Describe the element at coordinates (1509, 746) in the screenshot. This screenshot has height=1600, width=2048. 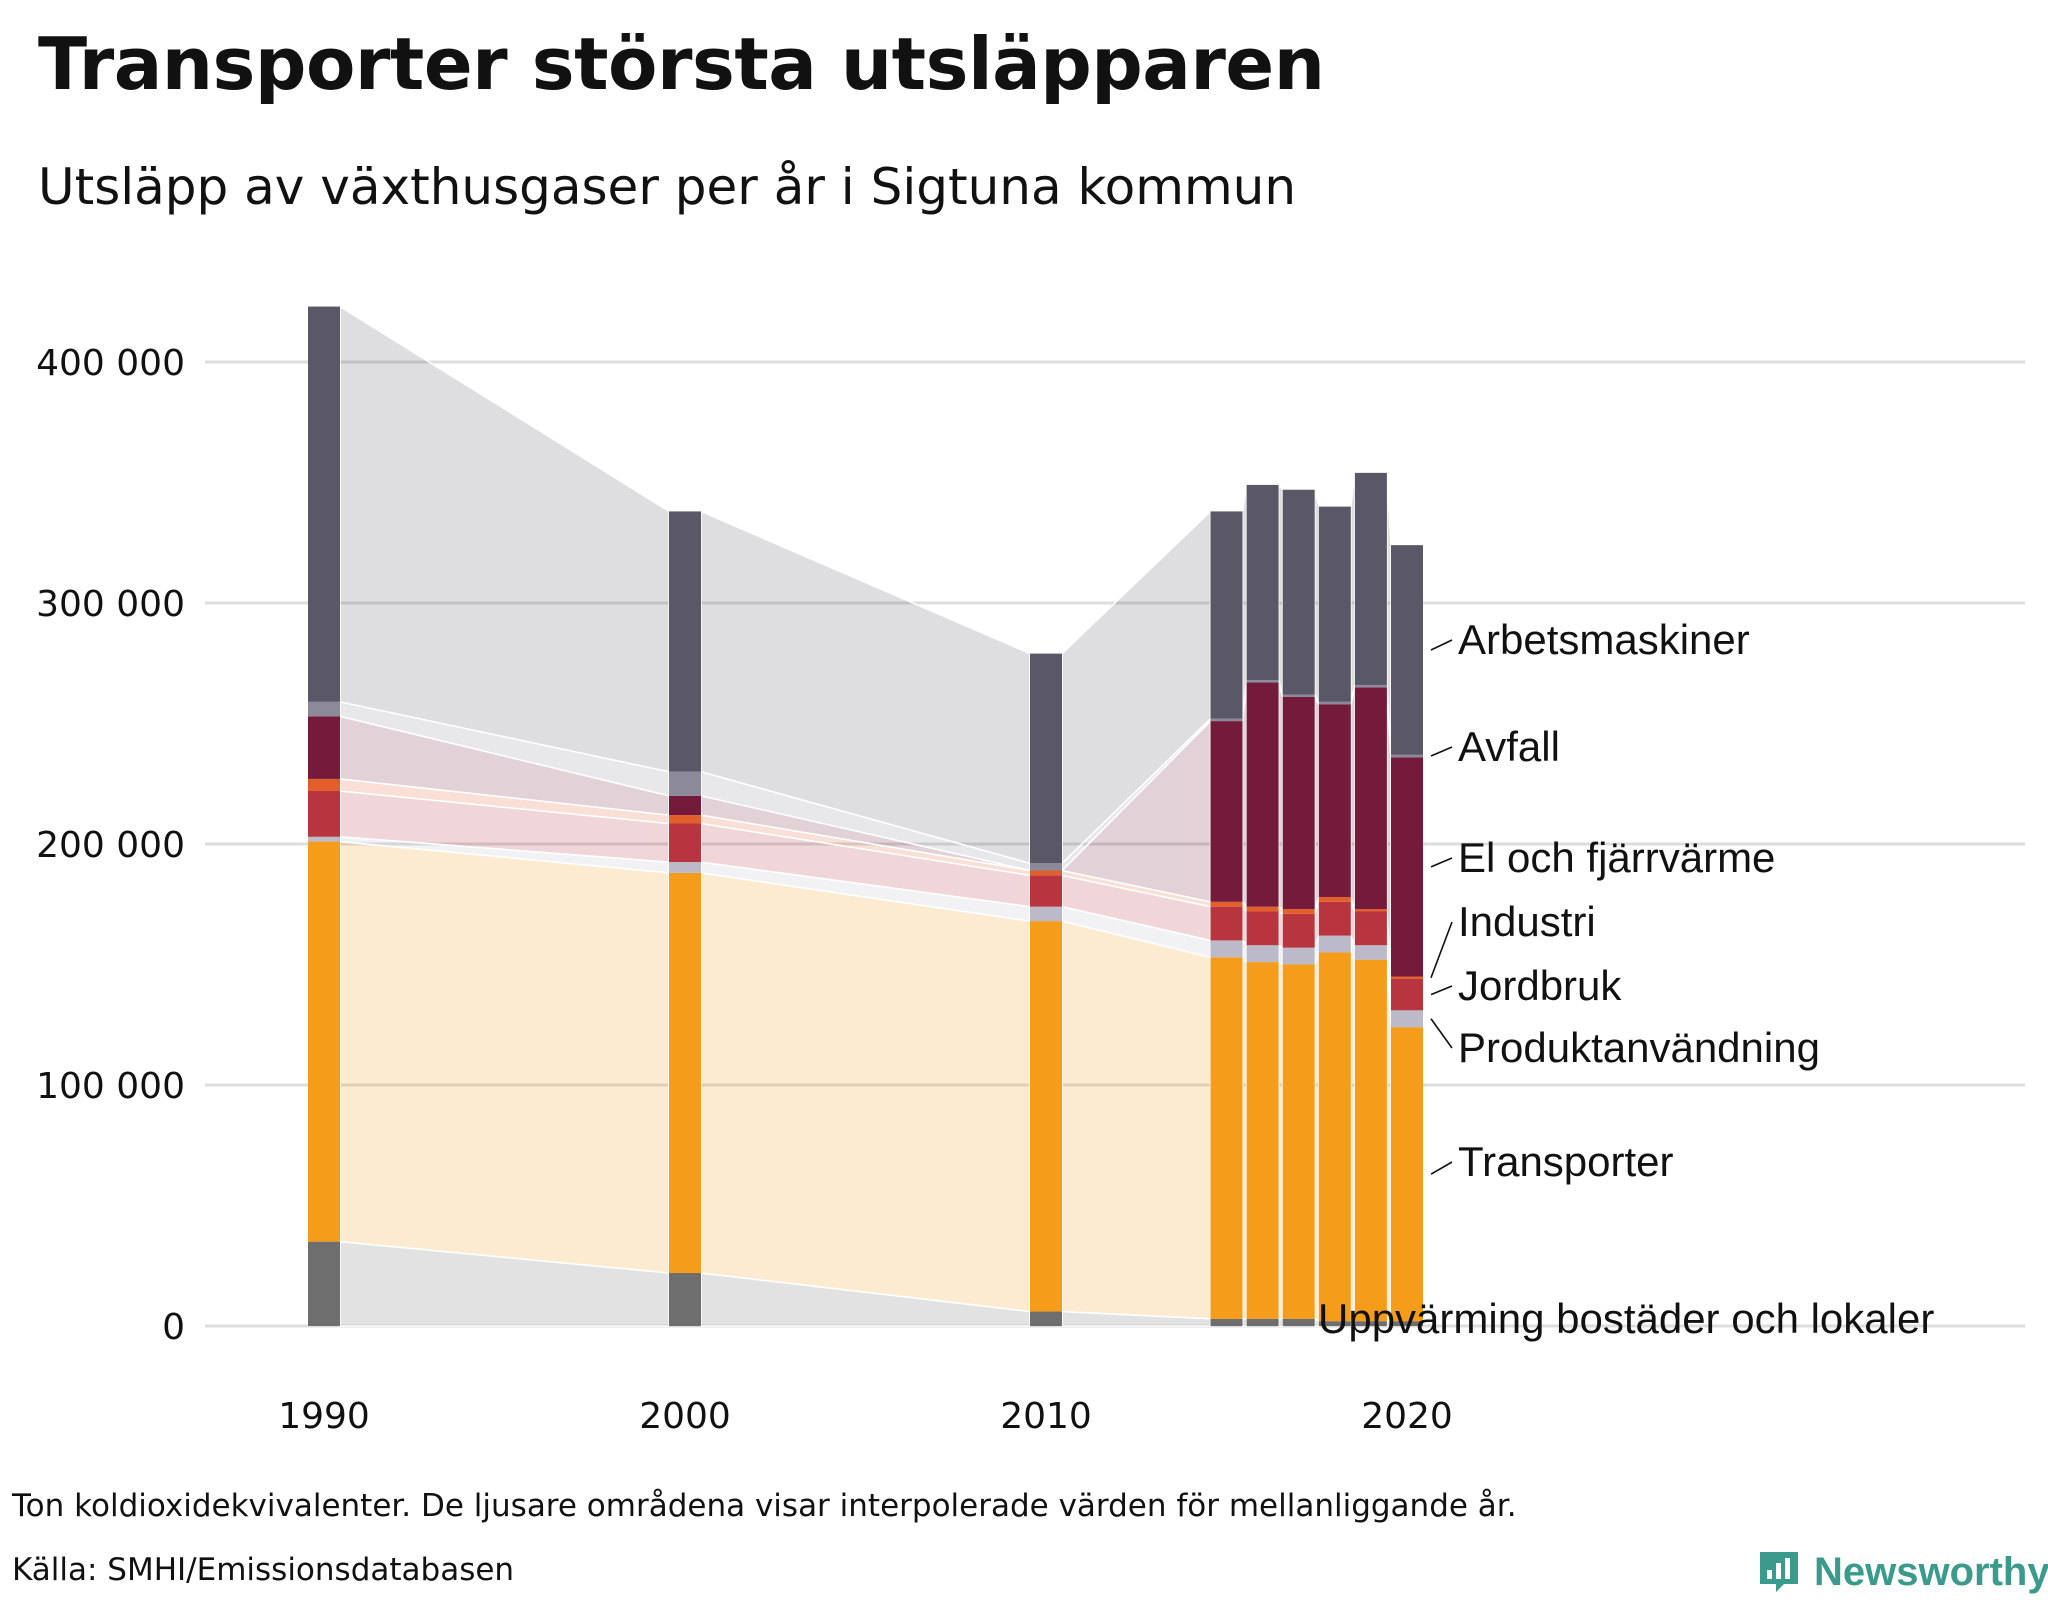
I see `series-label: Avfall` at that location.